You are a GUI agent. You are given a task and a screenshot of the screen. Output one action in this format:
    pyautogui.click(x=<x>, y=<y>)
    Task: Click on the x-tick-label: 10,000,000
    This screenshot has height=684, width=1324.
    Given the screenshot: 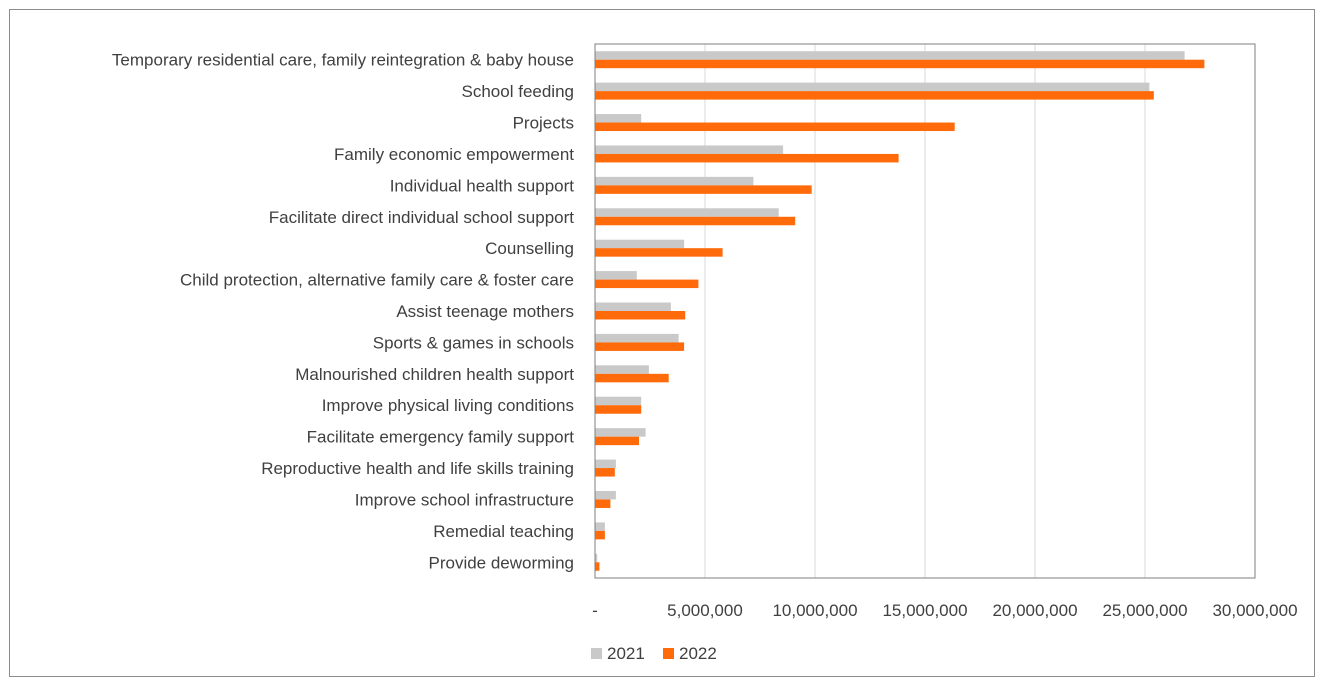 What is the action you would take?
    pyautogui.click(x=814, y=610)
    